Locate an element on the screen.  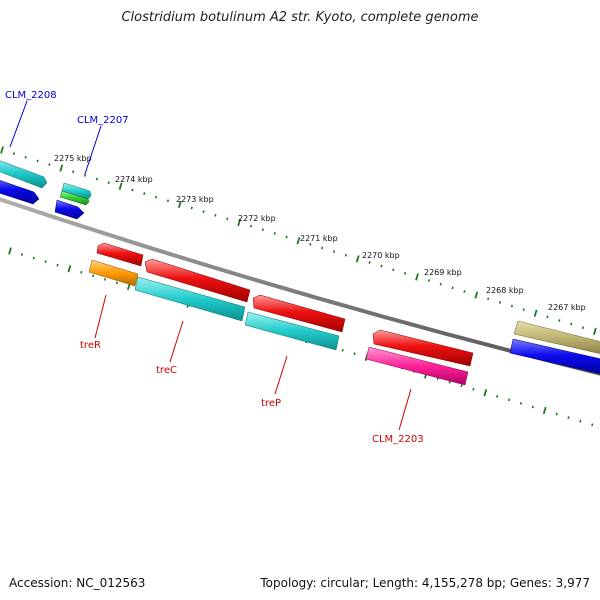
gene-label-clm2203: CLM_2203 is located at coordinates (398, 439).